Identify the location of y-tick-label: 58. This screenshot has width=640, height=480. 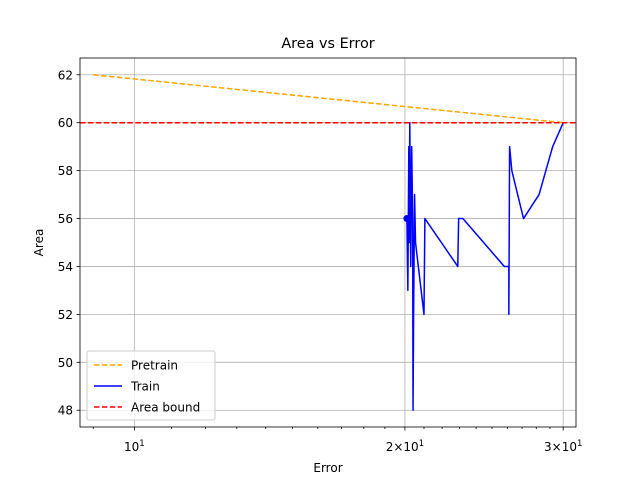
(65, 171).